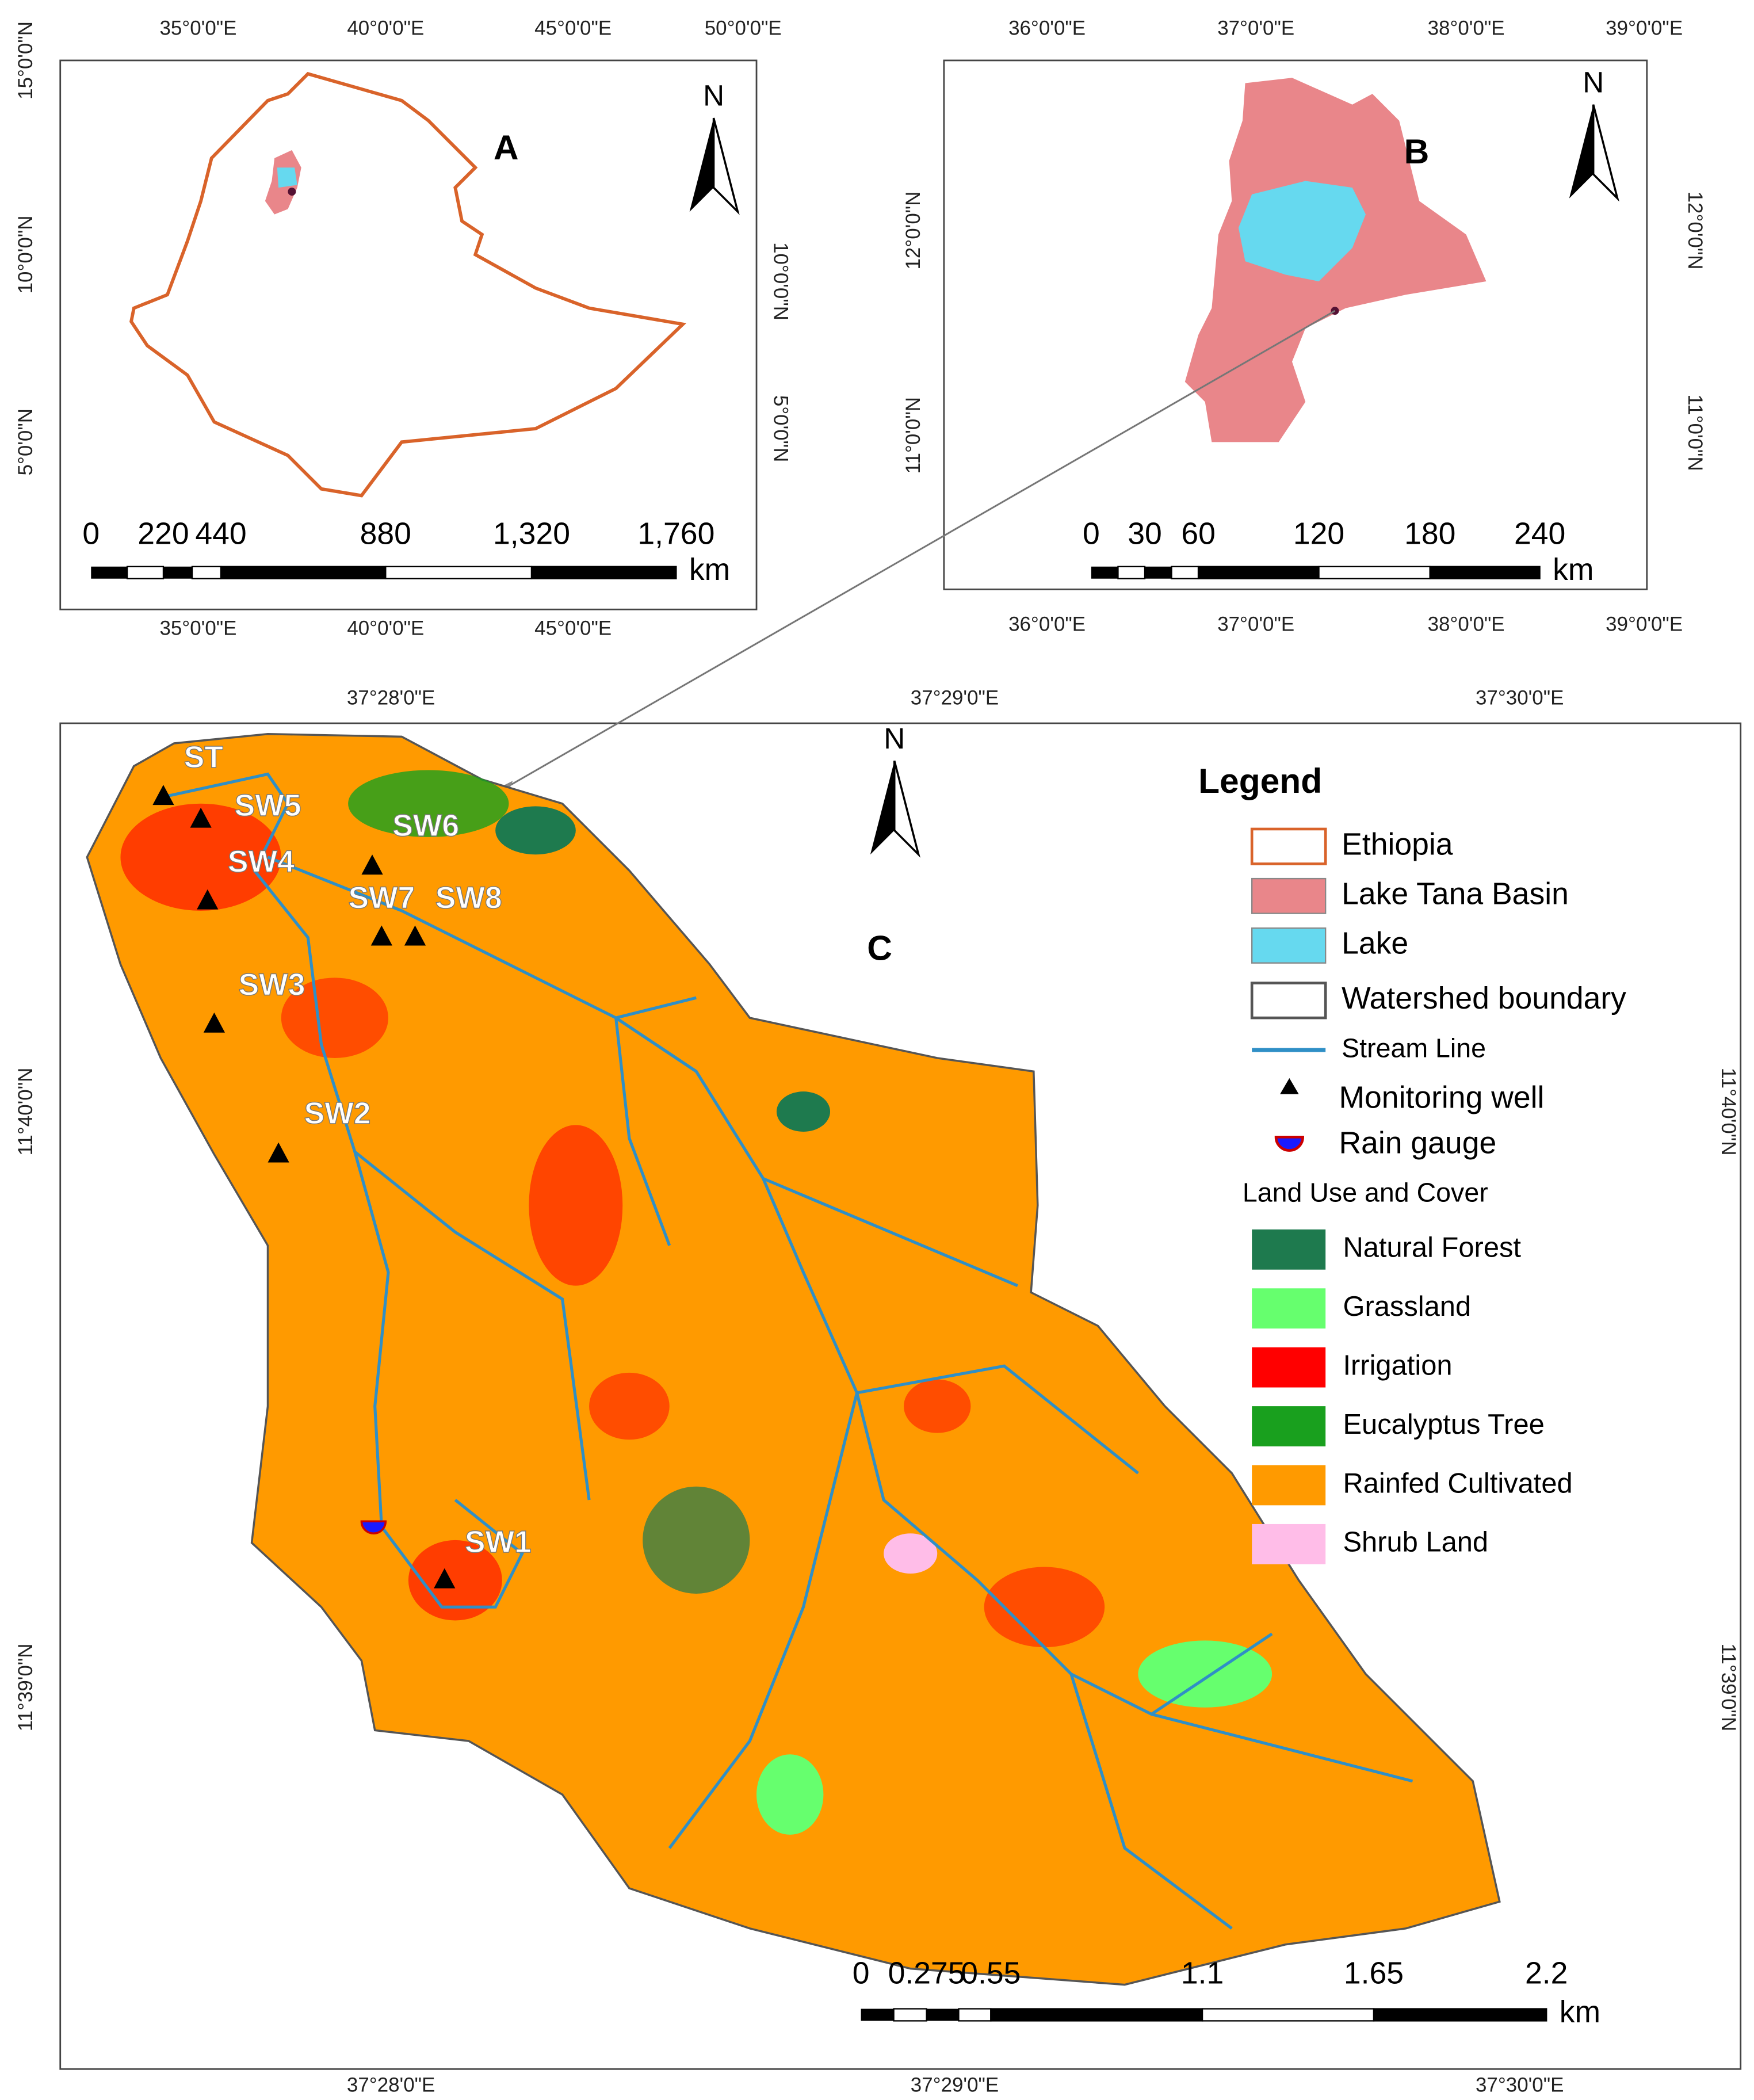 The width and height of the screenshot is (1754, 2100). What do you see at coordinates (391, 697) in the screenshot?
I see `coord-label-top: 37°28'0"E` at bounding box center [391, 697].